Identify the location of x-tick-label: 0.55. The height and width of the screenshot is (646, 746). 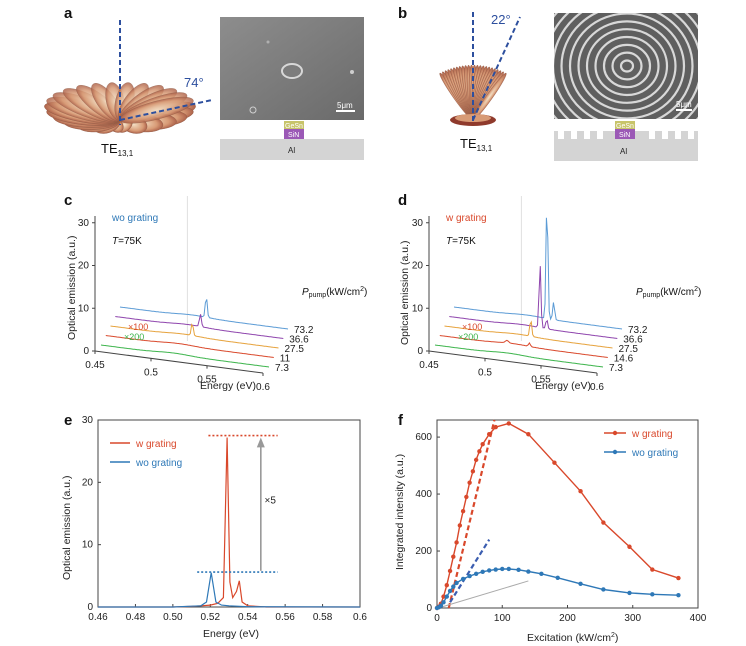
(207, 380).